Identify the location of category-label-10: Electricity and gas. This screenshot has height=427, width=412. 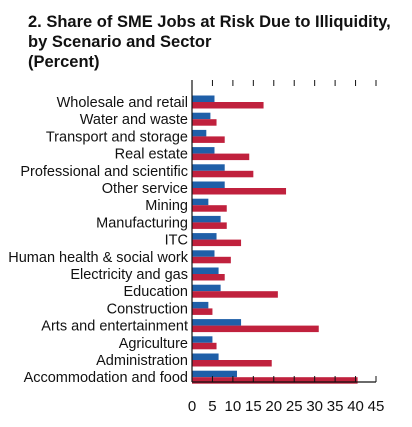
(129, 275).